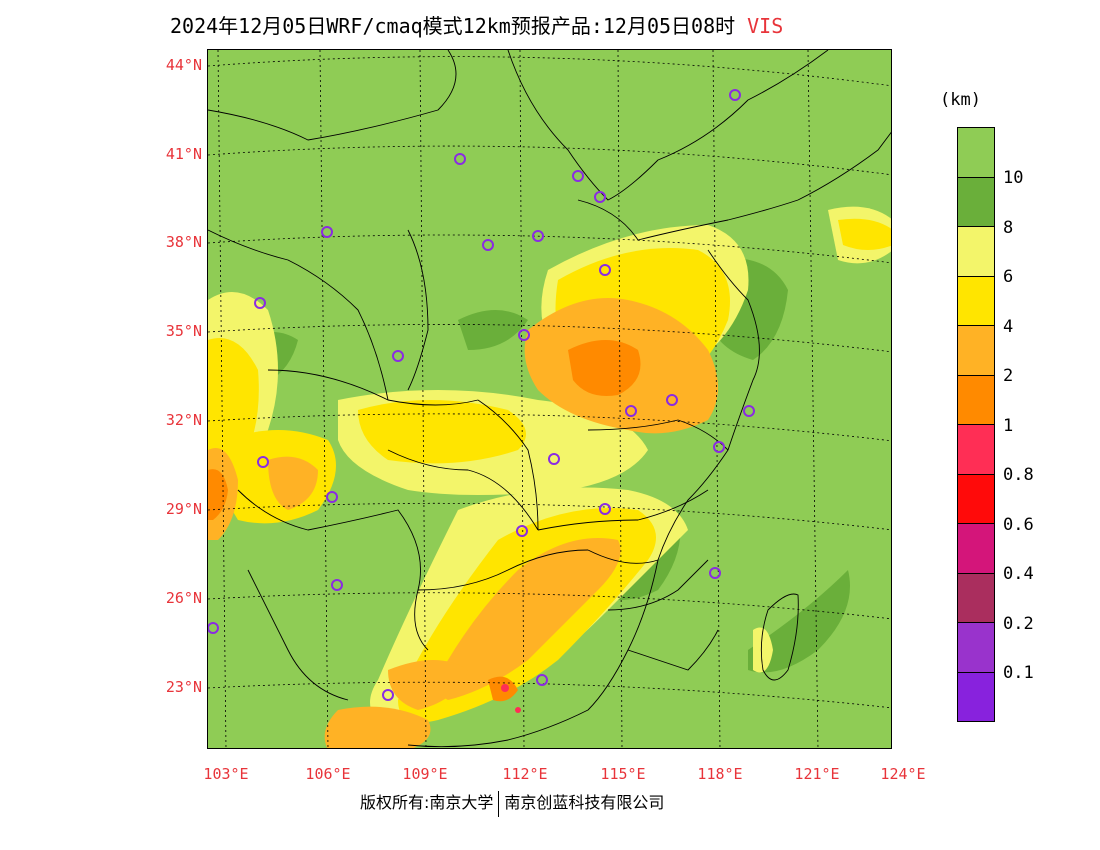 Image resolution: width=1100 pixels, height=850 pixels. What do you see at coordinates (817, 774) in the screenshot?
I see `lon-label-121: 121°E` at bounding box center [817, 774].